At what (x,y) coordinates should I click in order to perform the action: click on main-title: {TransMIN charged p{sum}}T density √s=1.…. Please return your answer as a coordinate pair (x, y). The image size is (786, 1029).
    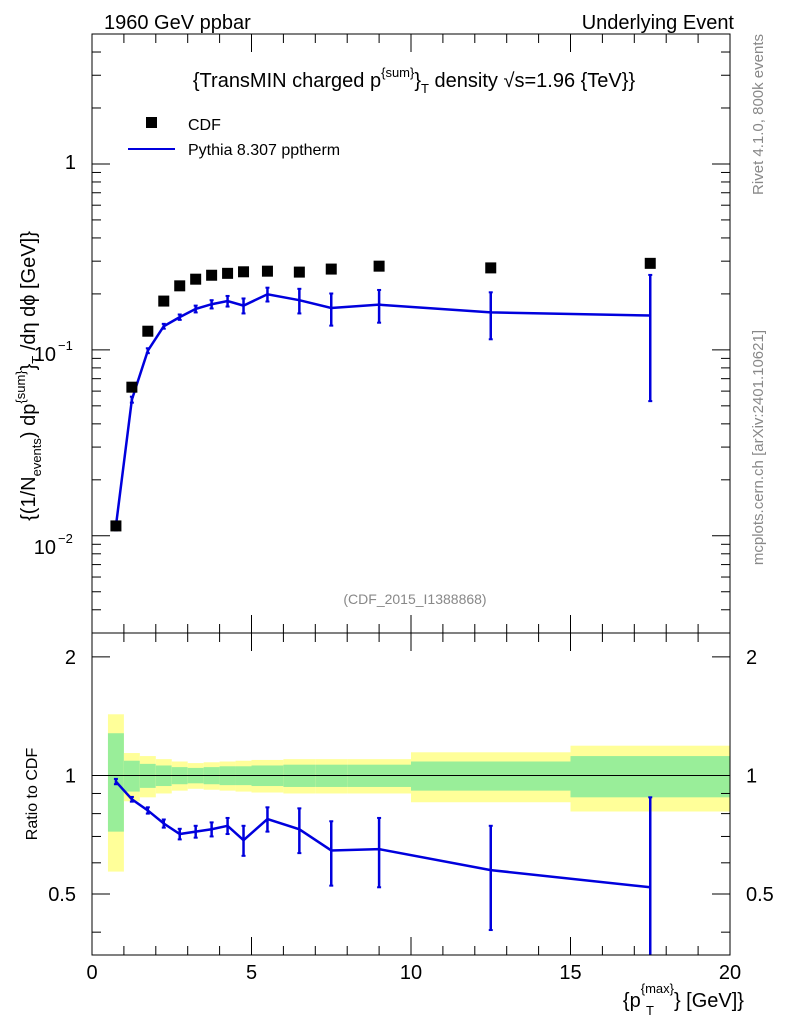
    Looking at the image, I should click on (414, 80).